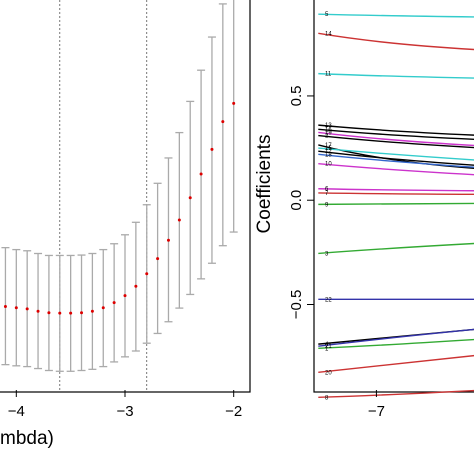 The width and height of the screenshot is (474, 474). I want to click on path-label-1: 1, so click(327, 349).